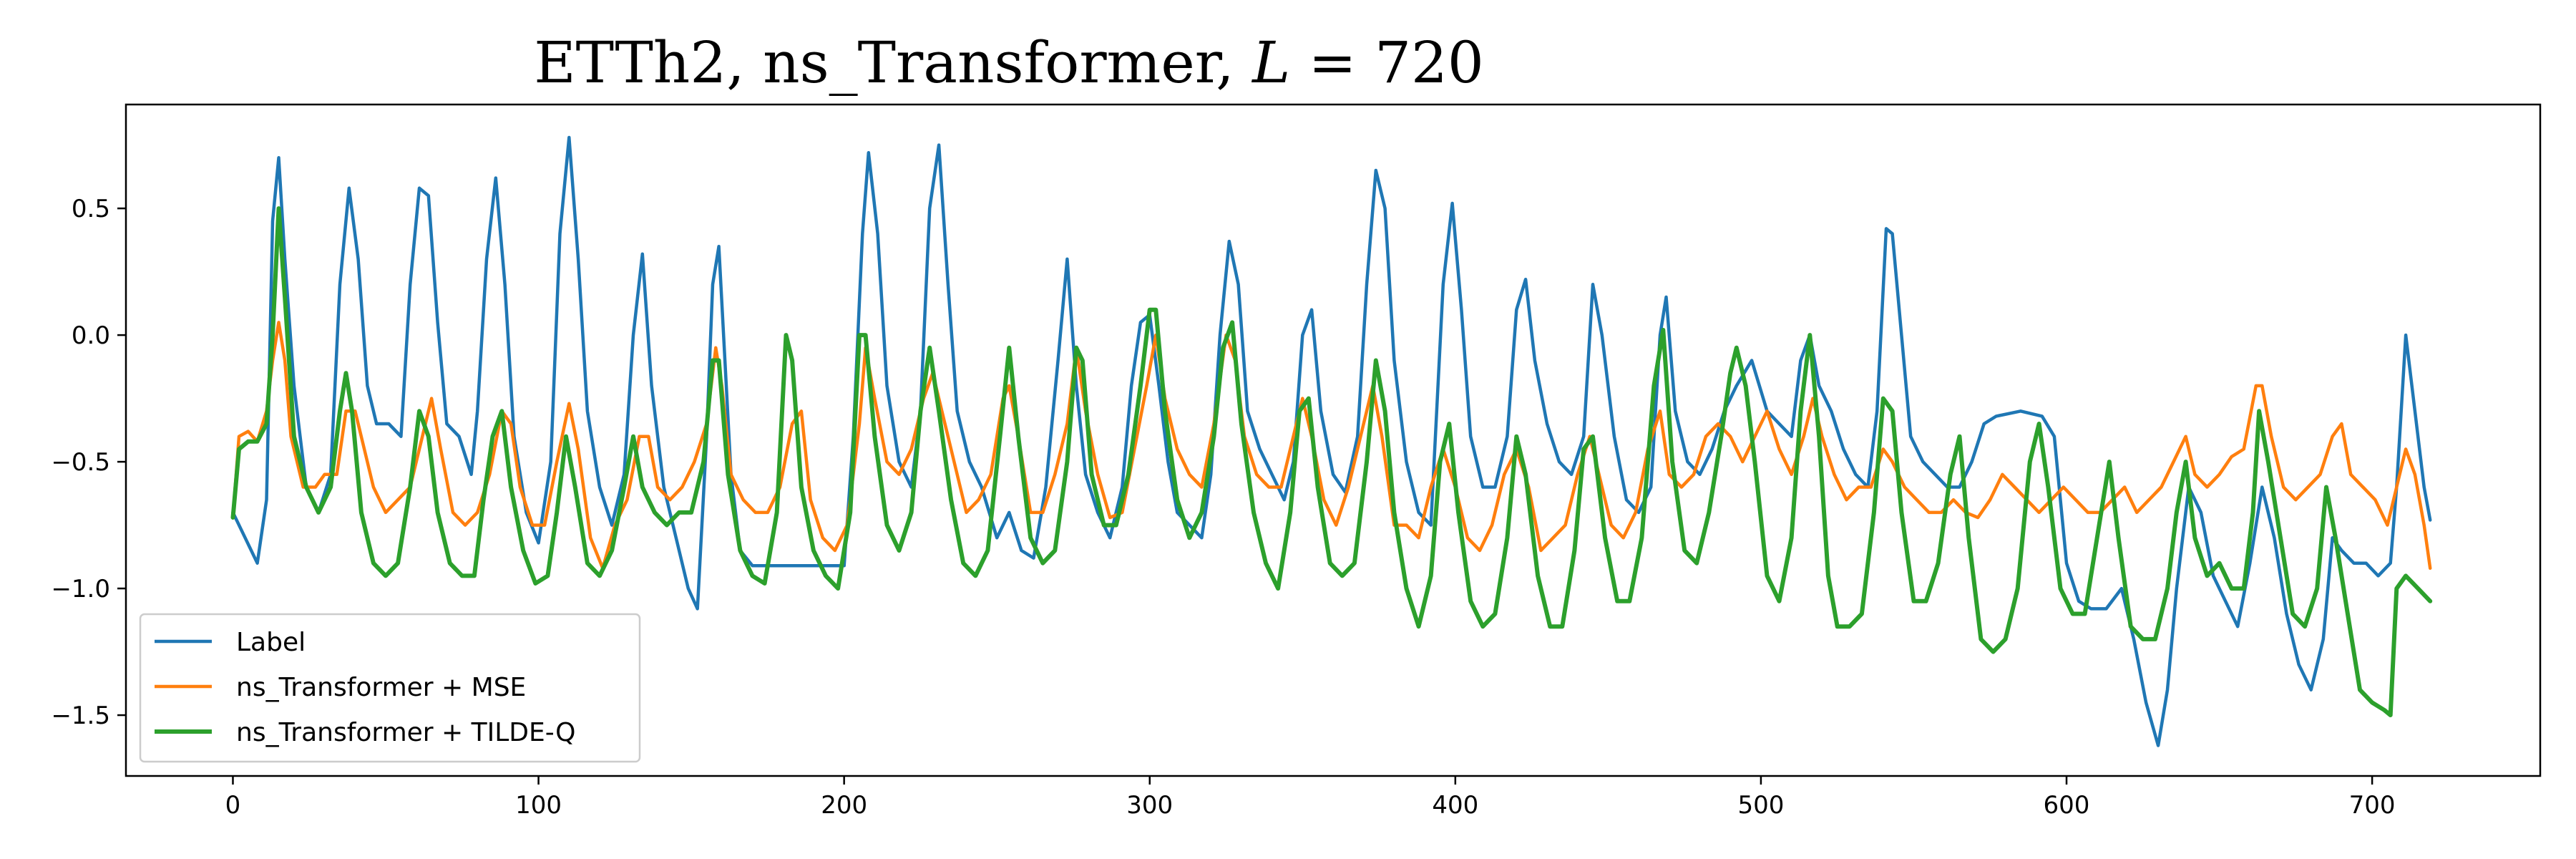 The width and height of the screenshot is (2576, 859). Describe the element at coordinates (80, 589) in the screenshot. I see `y-tick-label: −1.0` at that location.